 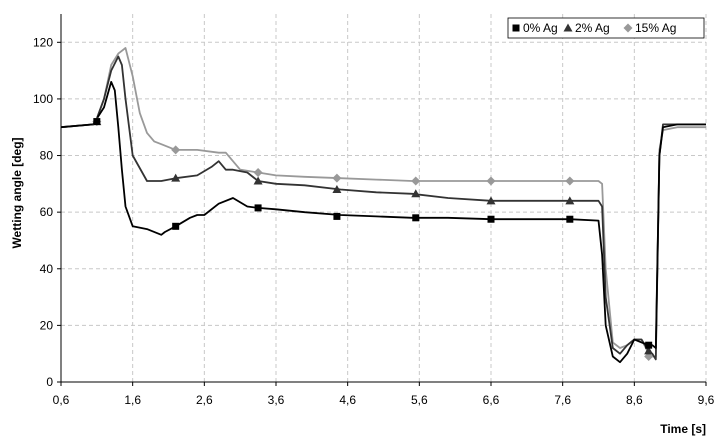 I want to click on y-tick-label: 40, so click(x=47, y=269).